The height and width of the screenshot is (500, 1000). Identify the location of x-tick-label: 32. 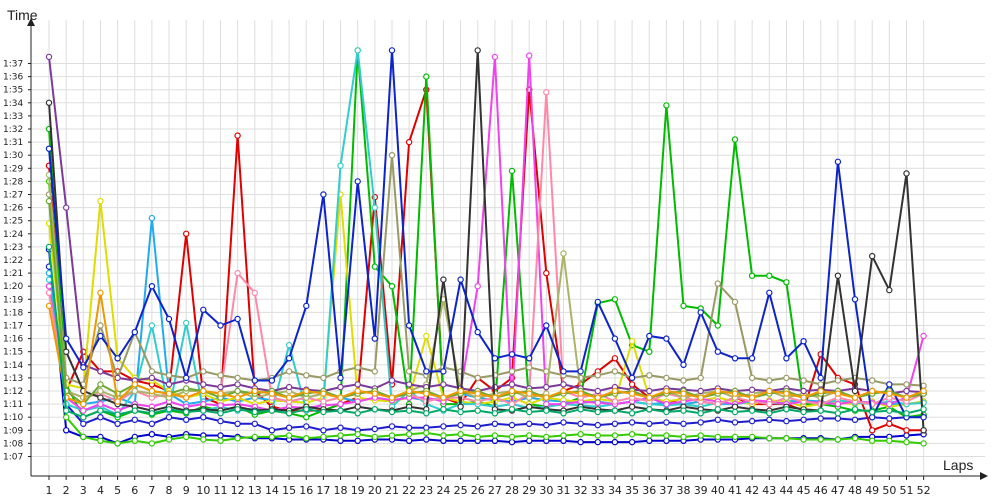
(581, 490).